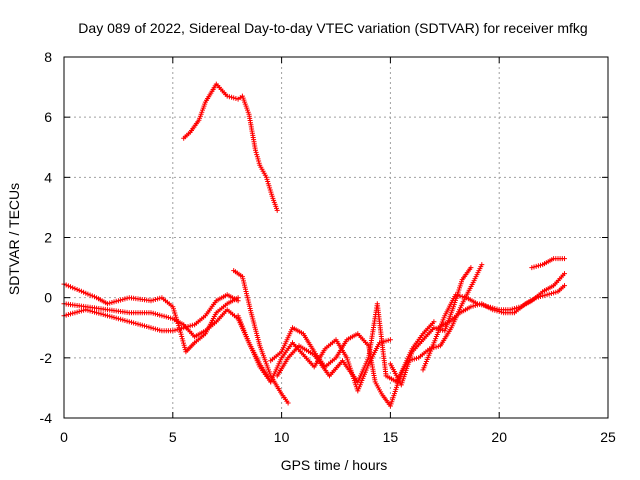  Describe the element at coordinates (14, 239) in the screenshot. I see `y-axis-label: SDTVAR / TECUs` at that location.